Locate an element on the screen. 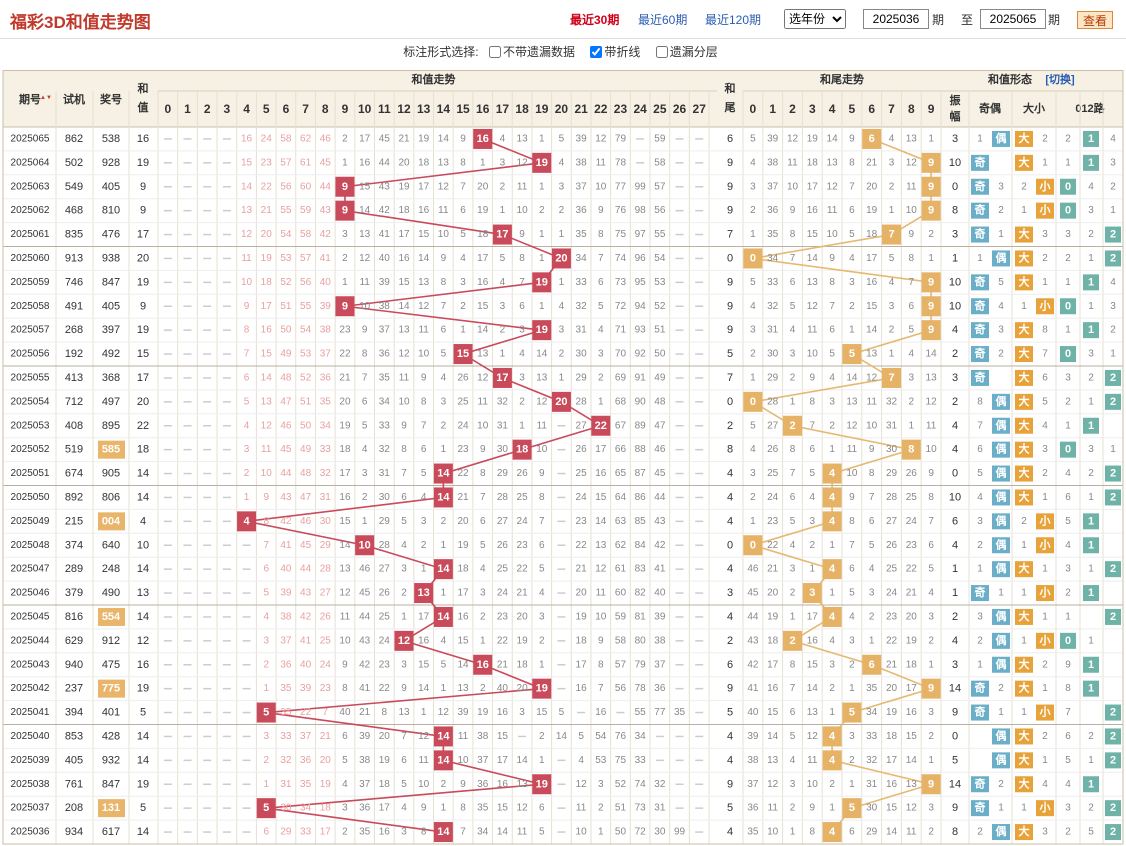 This screenshot has width=1126, height=846. size-omission: 2 is located at coordinates (1045, 258).